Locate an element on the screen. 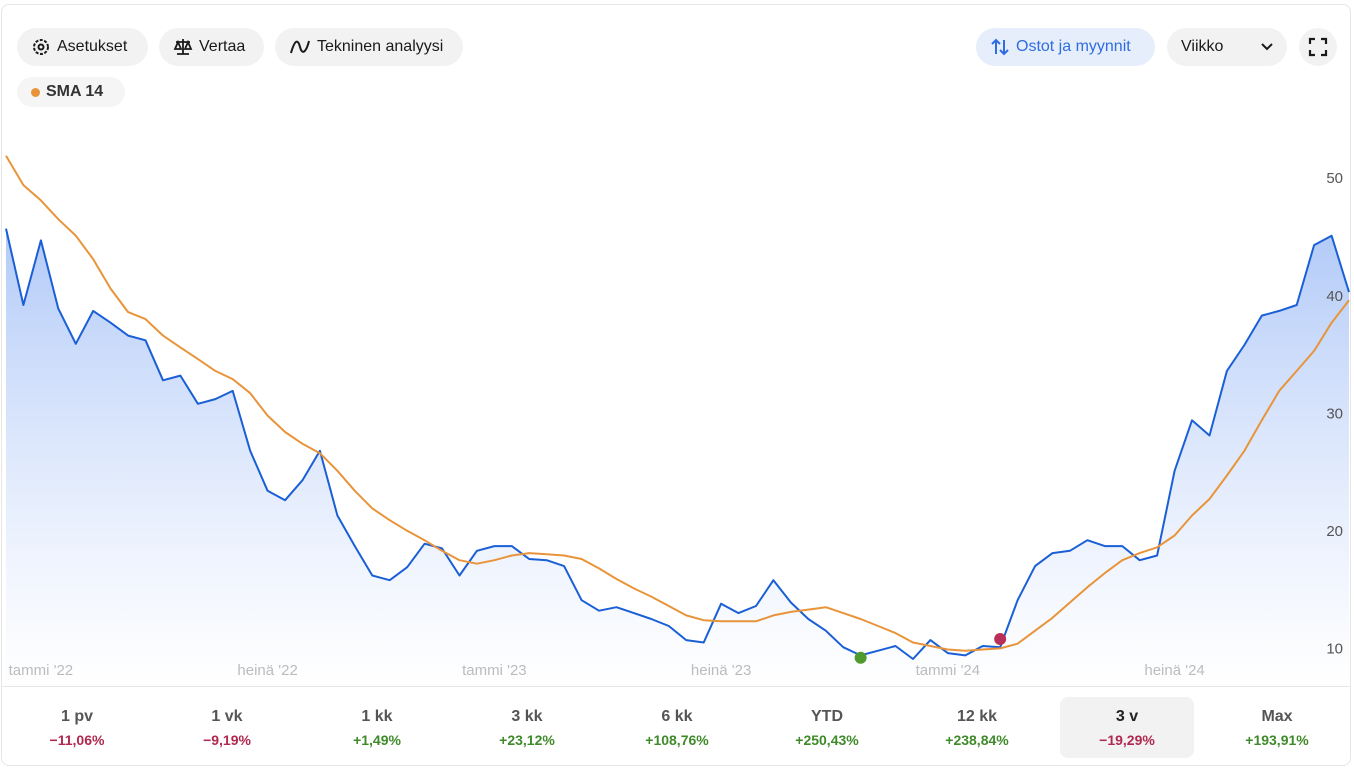 The image size is (1354, 769). period-change: +23,12% is located at coordinates (527, 739).